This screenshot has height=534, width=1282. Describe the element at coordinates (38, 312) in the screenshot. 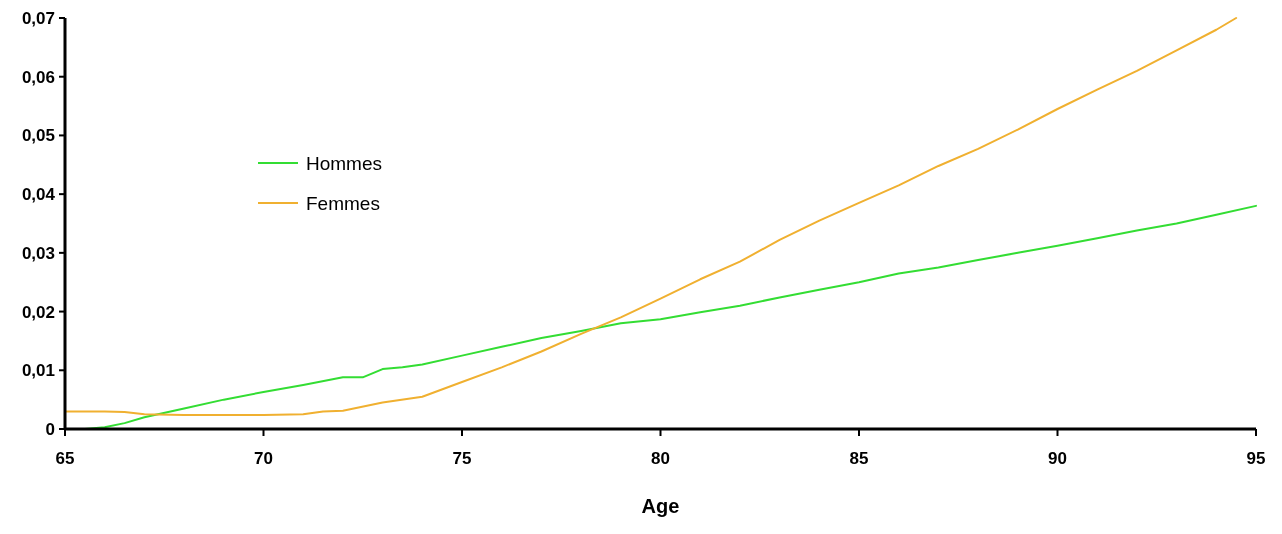

I see `y-tick-label: 0,02` at that location.